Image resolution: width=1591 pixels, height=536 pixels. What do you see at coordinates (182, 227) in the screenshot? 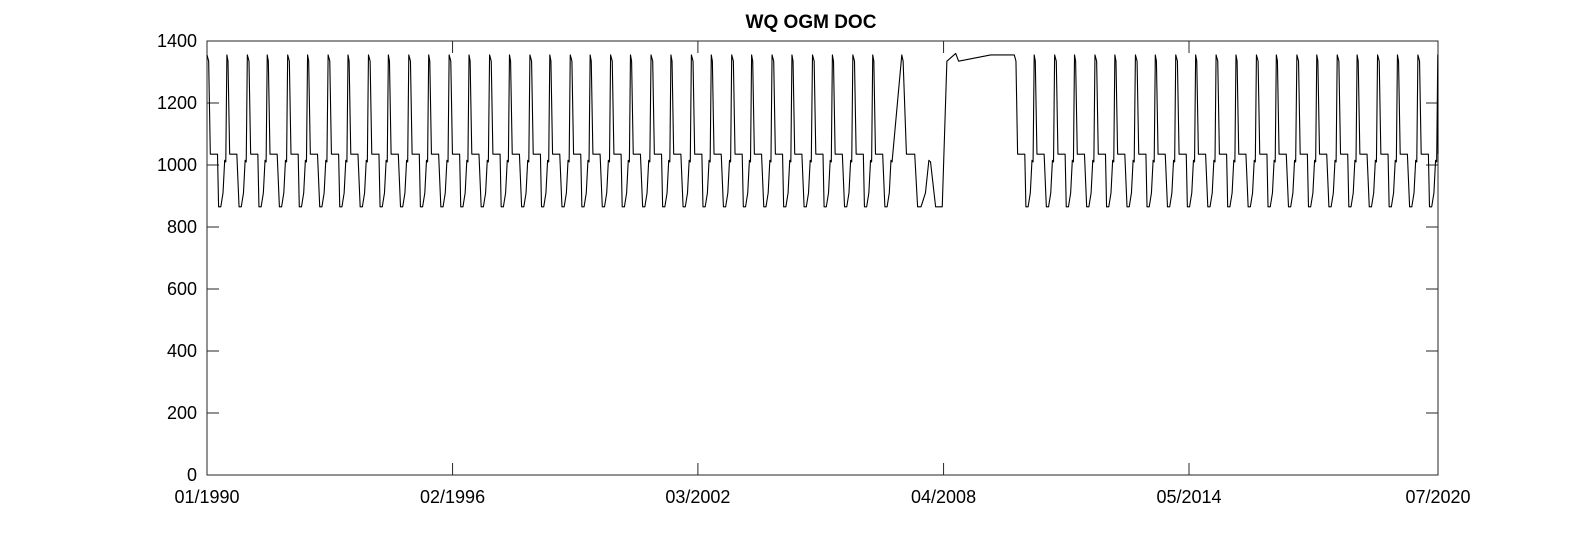
I see `y-tick-label: 800` at bounding box center [182, 227].